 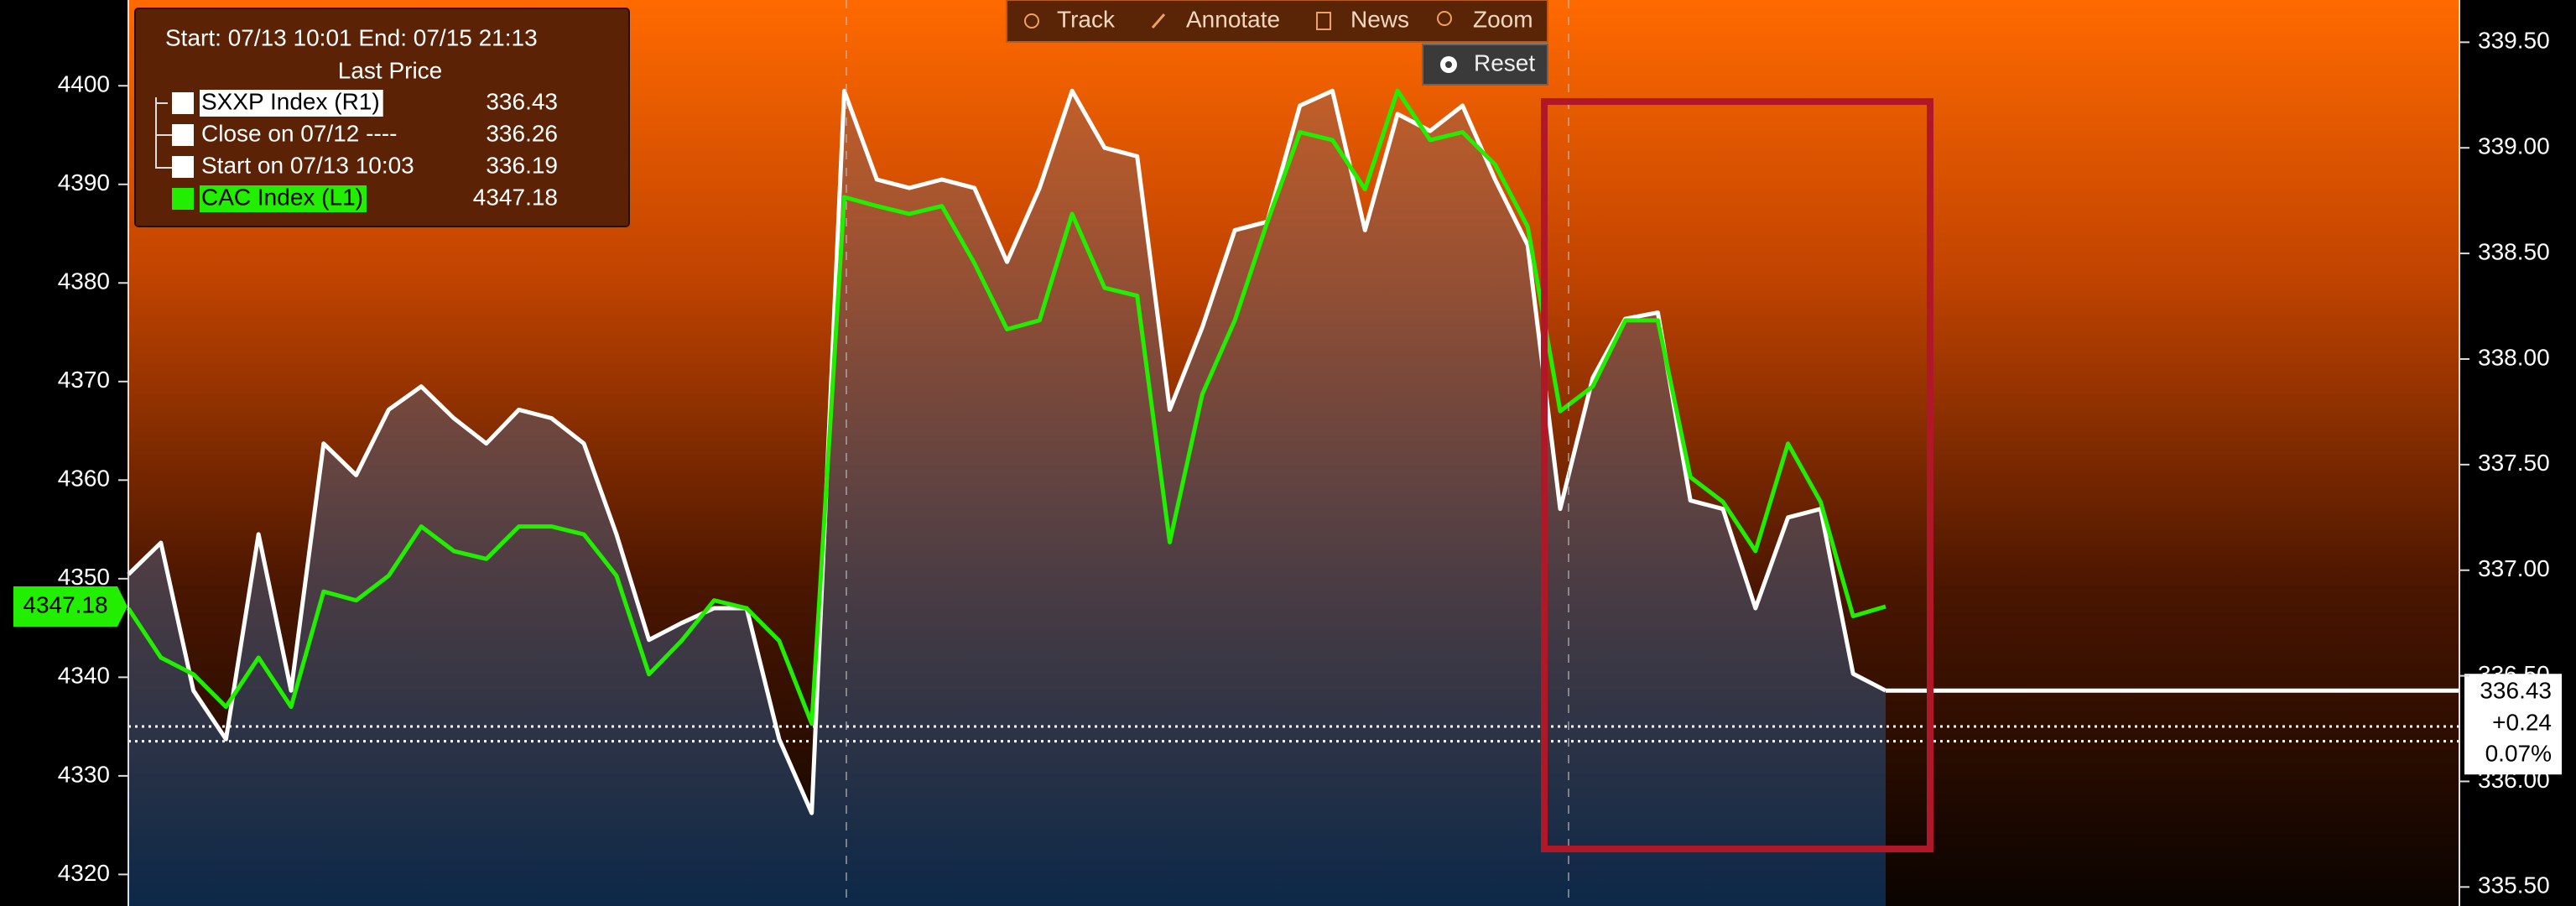 What do you see at coordinates (2514, 568) in the screenshot?
I see `y2-tick-label: 337.00` at bounding box center [2514, 568].